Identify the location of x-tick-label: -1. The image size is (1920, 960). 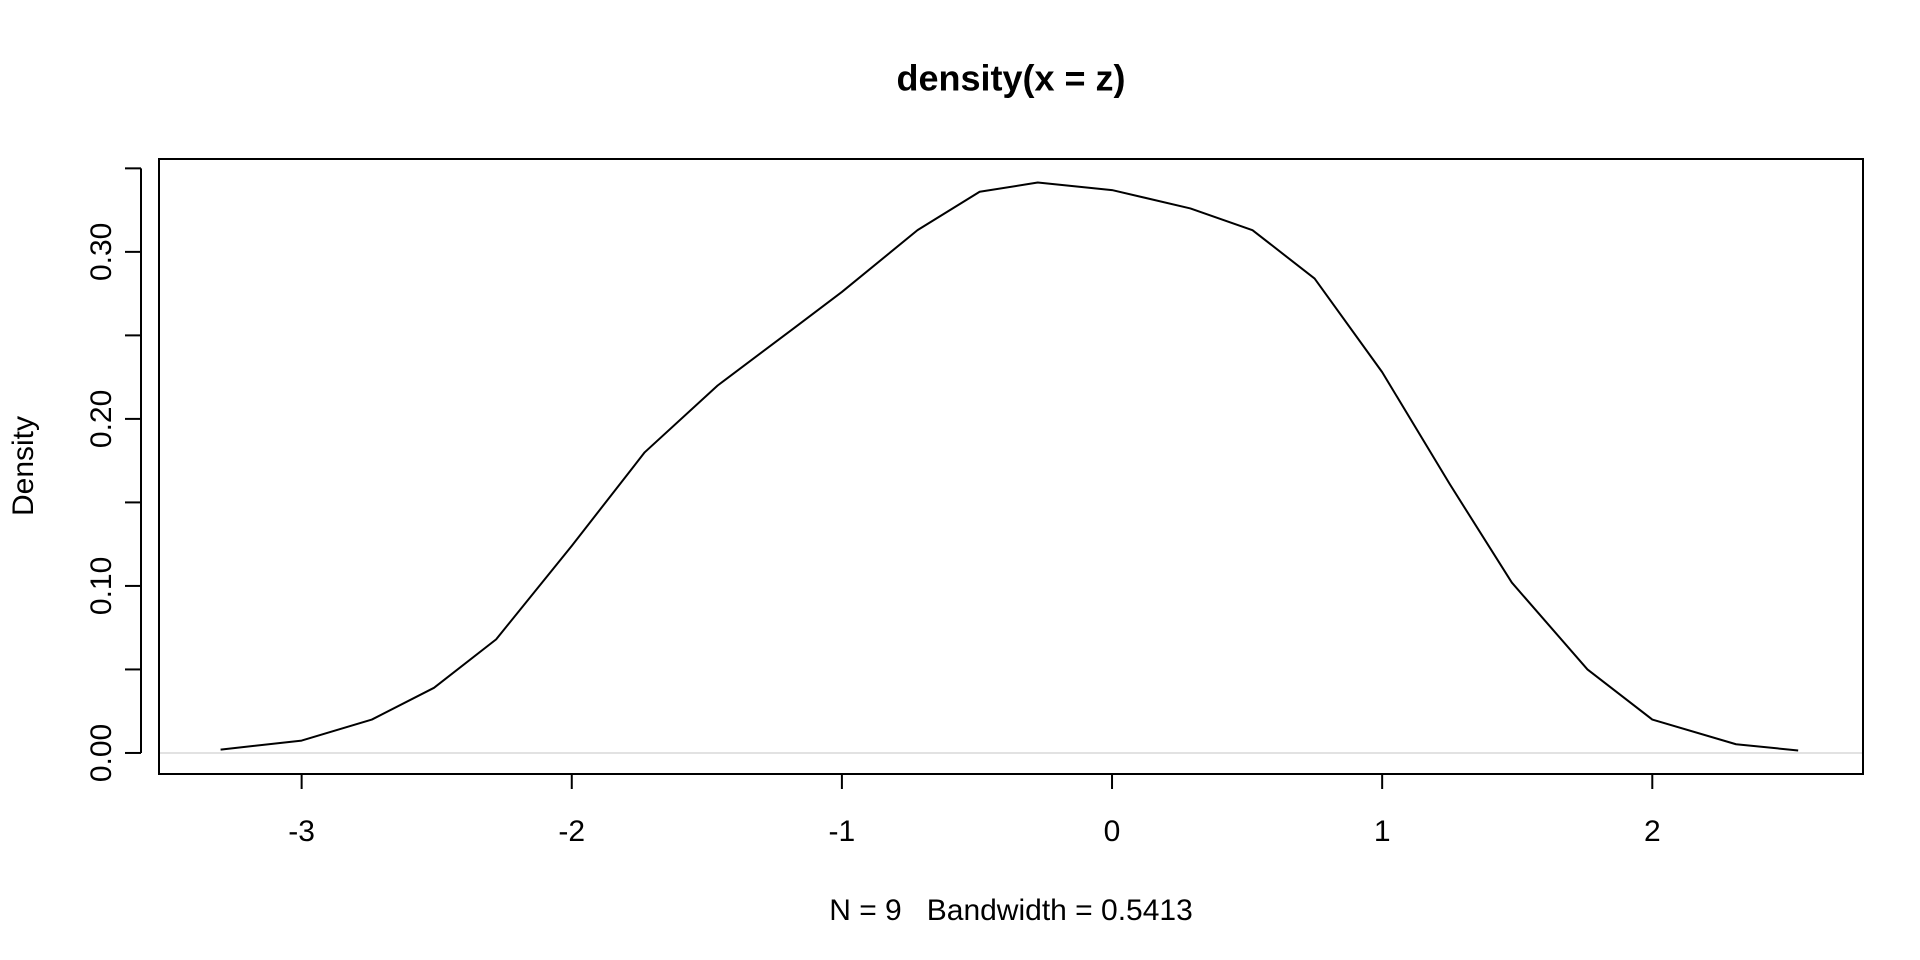
(842, 831).